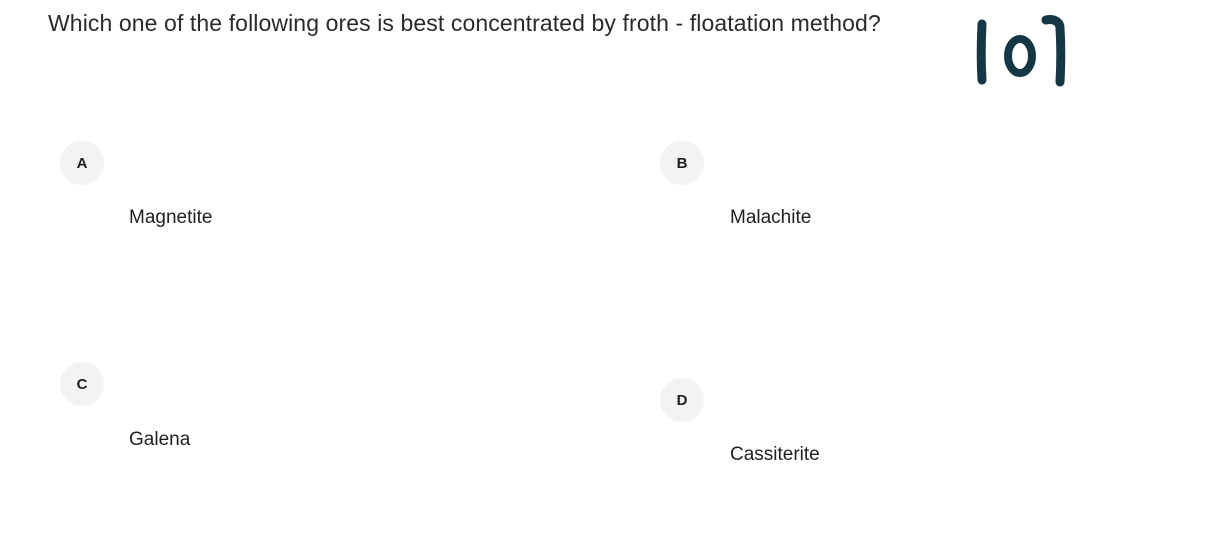 The height and width of the screenshot is (544, 1224). Describe the element at coordinates (1021, 51) in the screenshot. I see `handwritten-question-number` at that location.